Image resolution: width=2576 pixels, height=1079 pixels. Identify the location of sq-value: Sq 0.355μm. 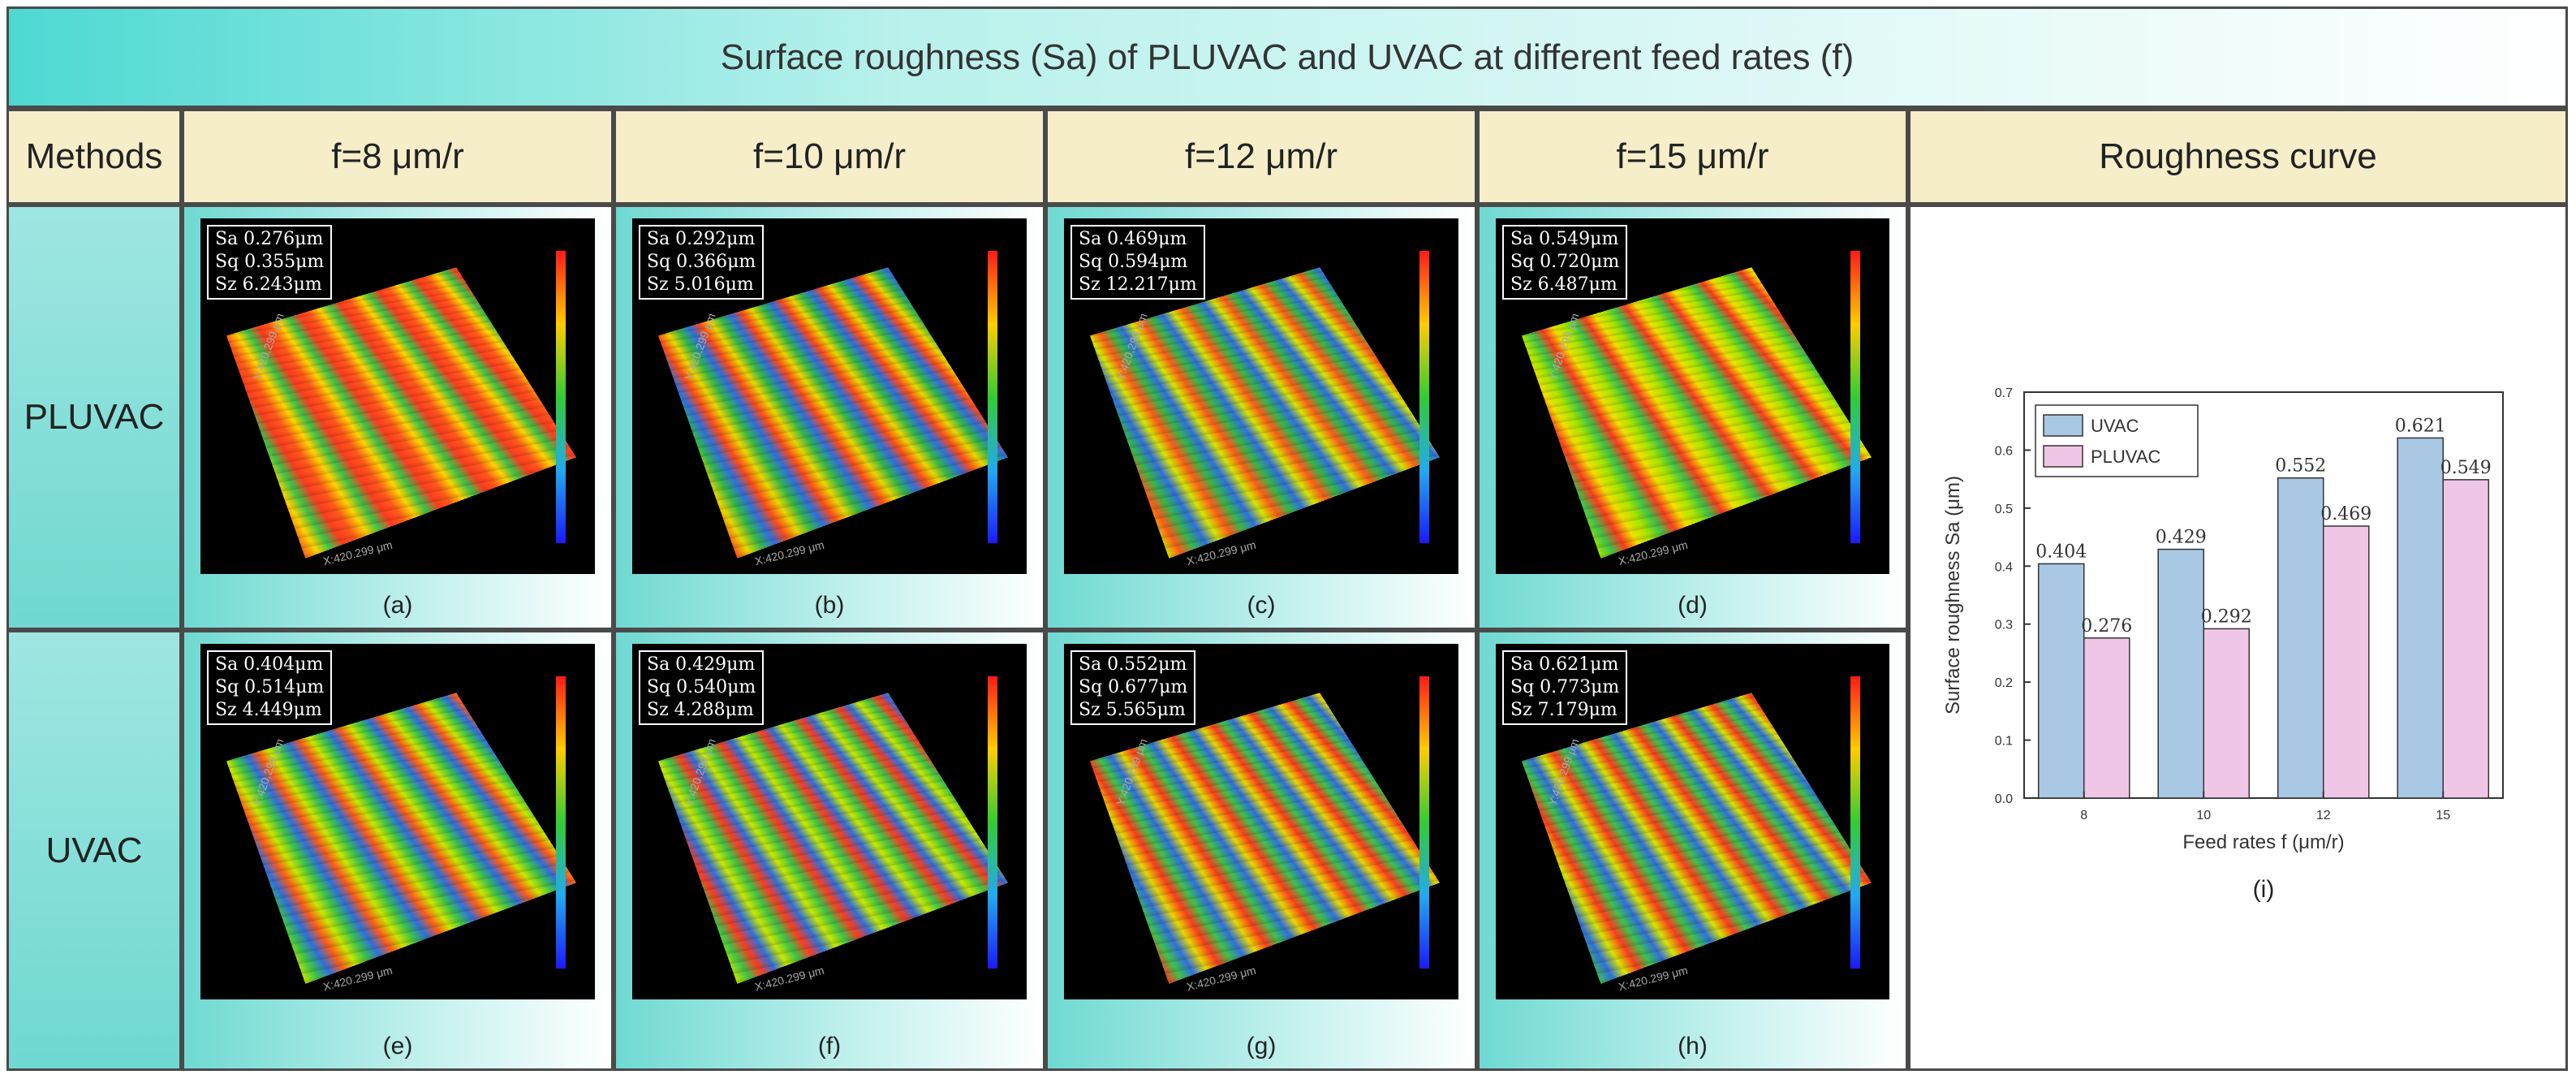
(269, 262).